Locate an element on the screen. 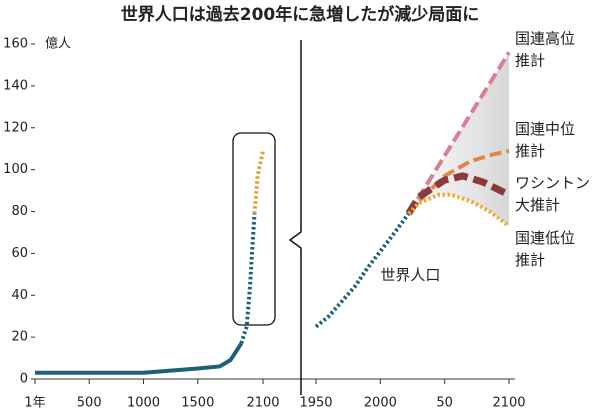 This screenshot has height=417, width=600. x-tick-label: 2000 is located at coordinates (380, 403).